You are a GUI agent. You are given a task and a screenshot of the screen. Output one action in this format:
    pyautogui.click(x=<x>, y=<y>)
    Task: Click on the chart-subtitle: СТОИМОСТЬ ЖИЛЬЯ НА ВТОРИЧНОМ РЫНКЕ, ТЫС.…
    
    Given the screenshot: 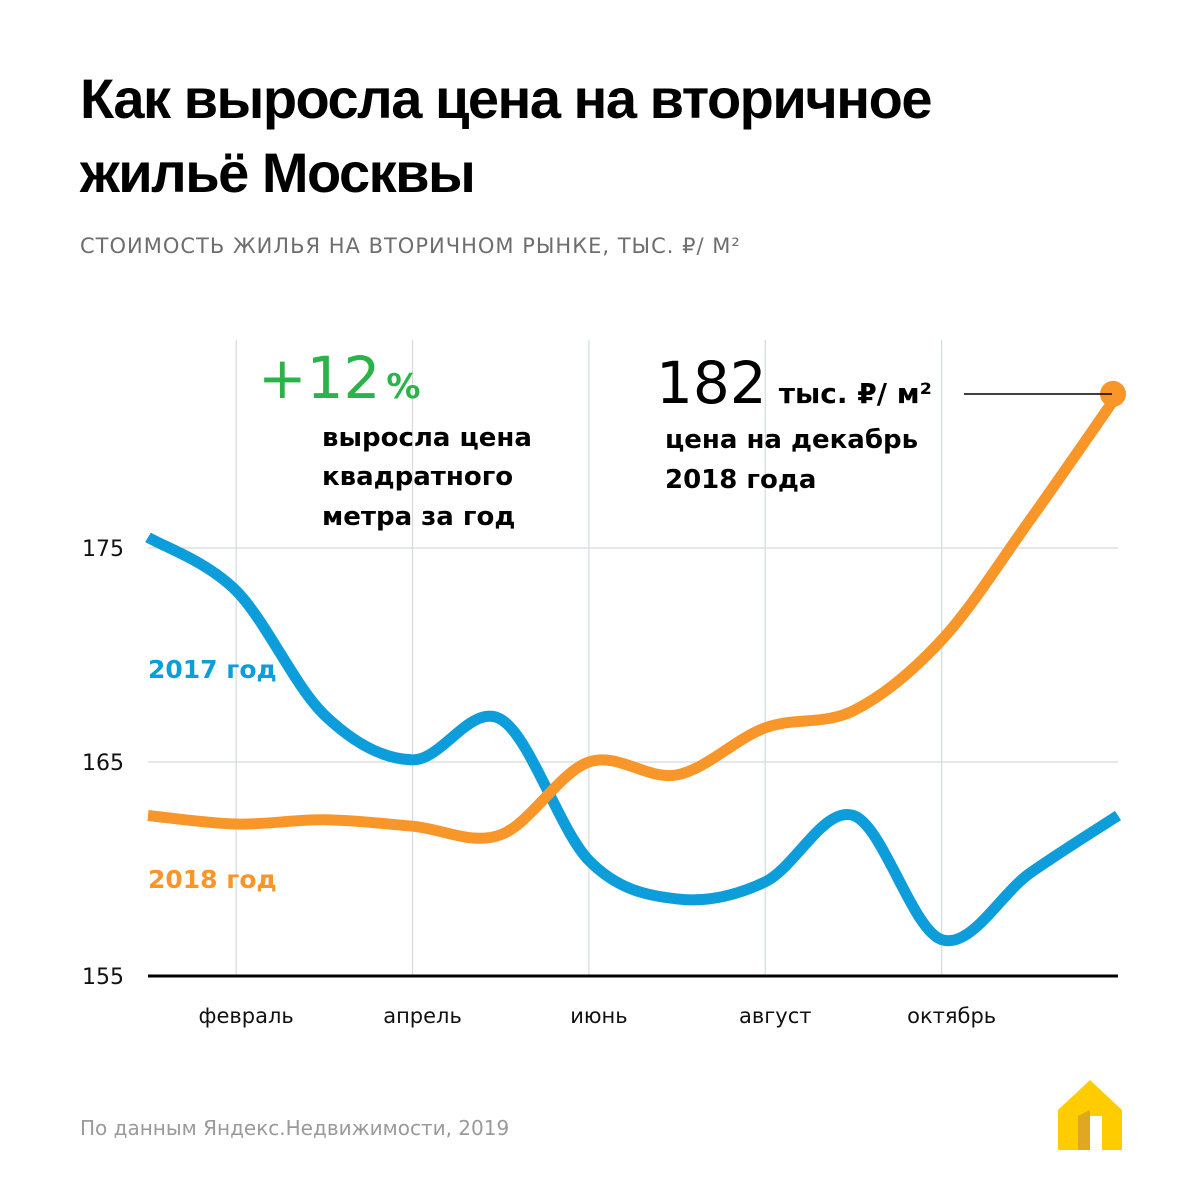 What is the action you would take?
    pyautogui.click(x=410, y=246)
    